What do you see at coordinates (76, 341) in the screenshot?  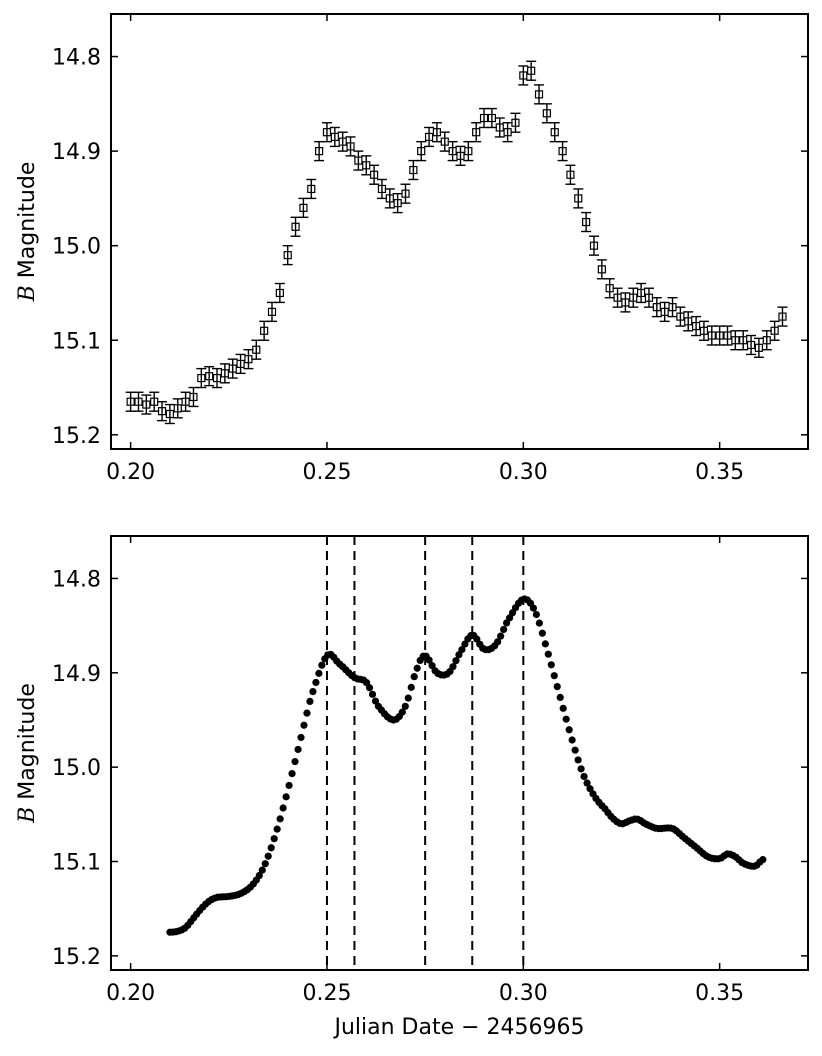 I see `y-tick-label: 15.1` at bounding box center [76, 341].